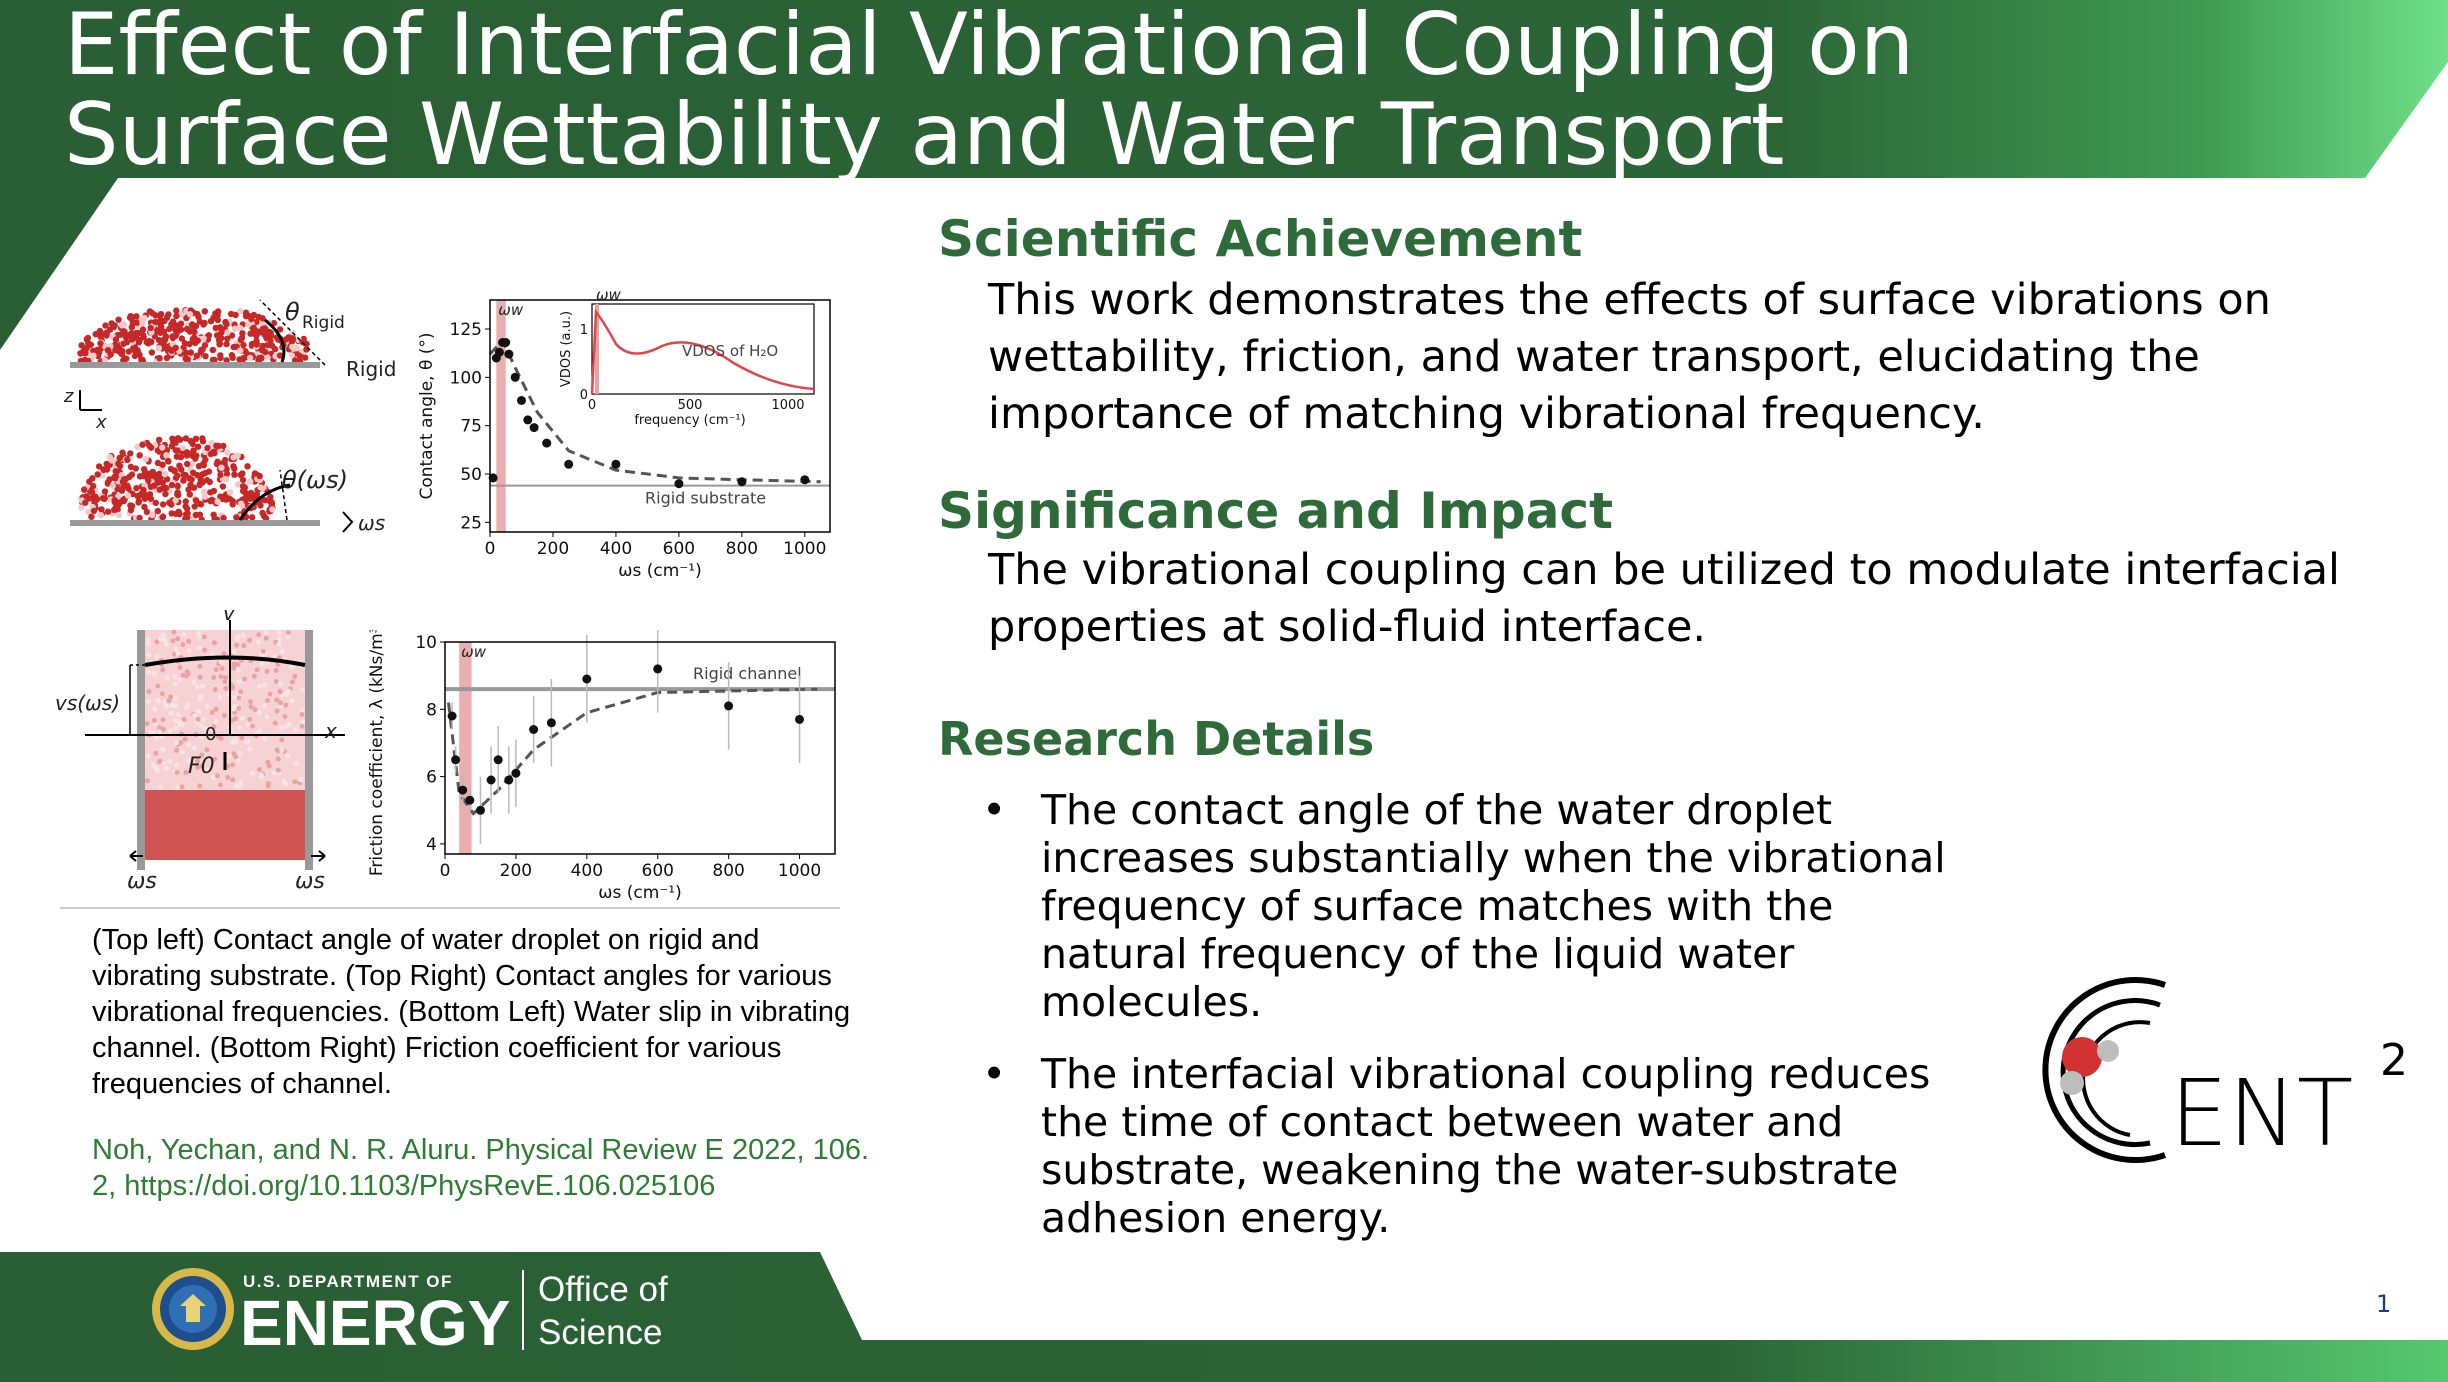  I want to click on y-tick-label: 125, so click(466, 330).